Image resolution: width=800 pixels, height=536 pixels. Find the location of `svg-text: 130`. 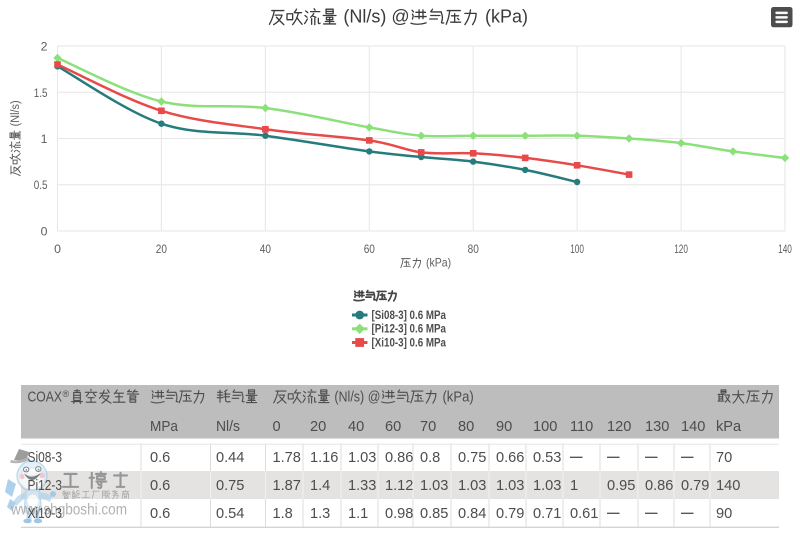

svg-text: 130 is located at coordinates (657, 427).